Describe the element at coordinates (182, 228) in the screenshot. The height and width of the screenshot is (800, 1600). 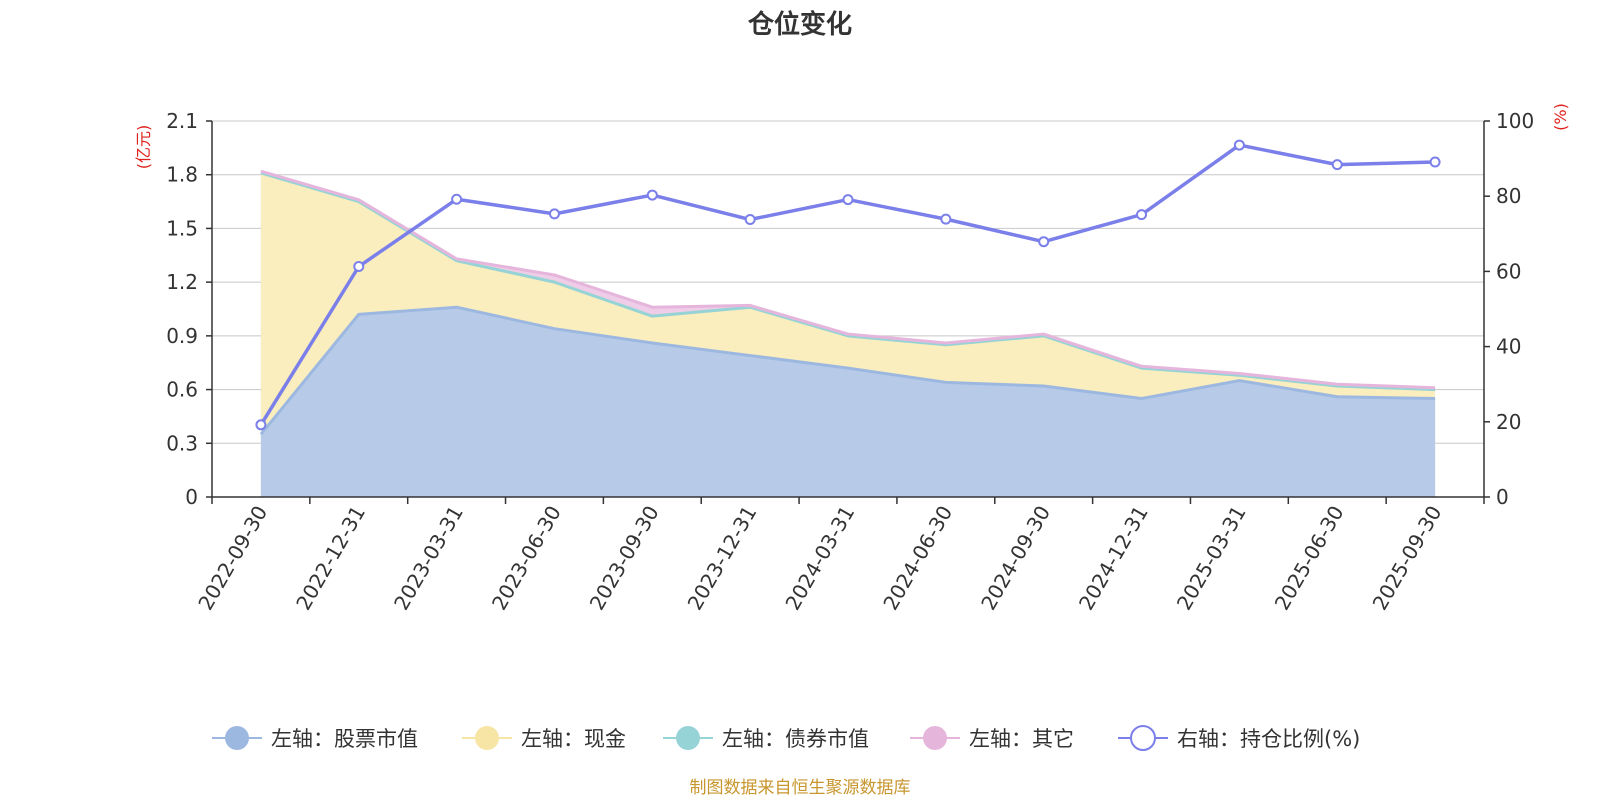
I see `left-tick-label: 1.5` at that location.